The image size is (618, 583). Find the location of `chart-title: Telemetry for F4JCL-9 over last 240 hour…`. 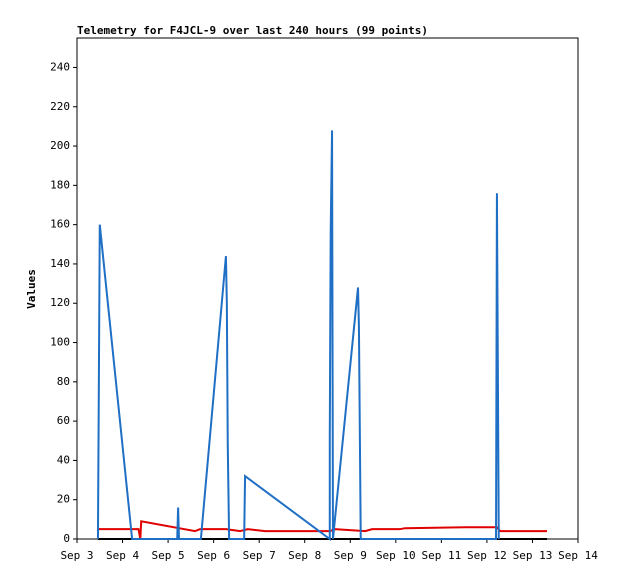

chart-title: Telemetry for F4JCL-9 over last 240 hour… is located at coordinates (252, 30).